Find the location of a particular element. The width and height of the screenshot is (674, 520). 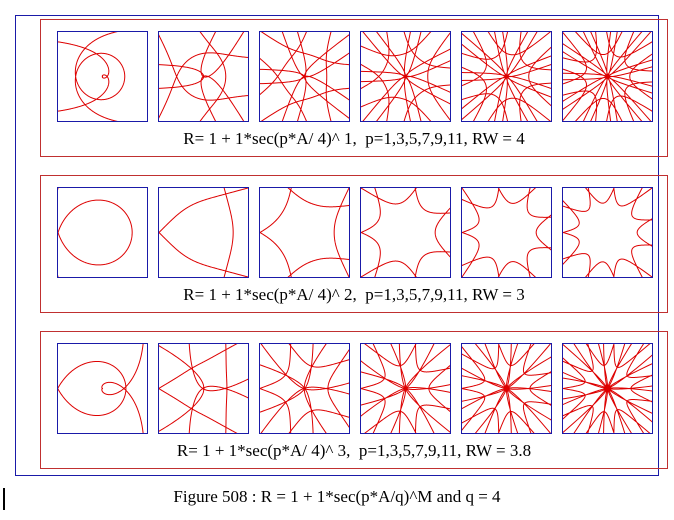

curve-panel-row3-p5 is located at coordinates (304, 388).